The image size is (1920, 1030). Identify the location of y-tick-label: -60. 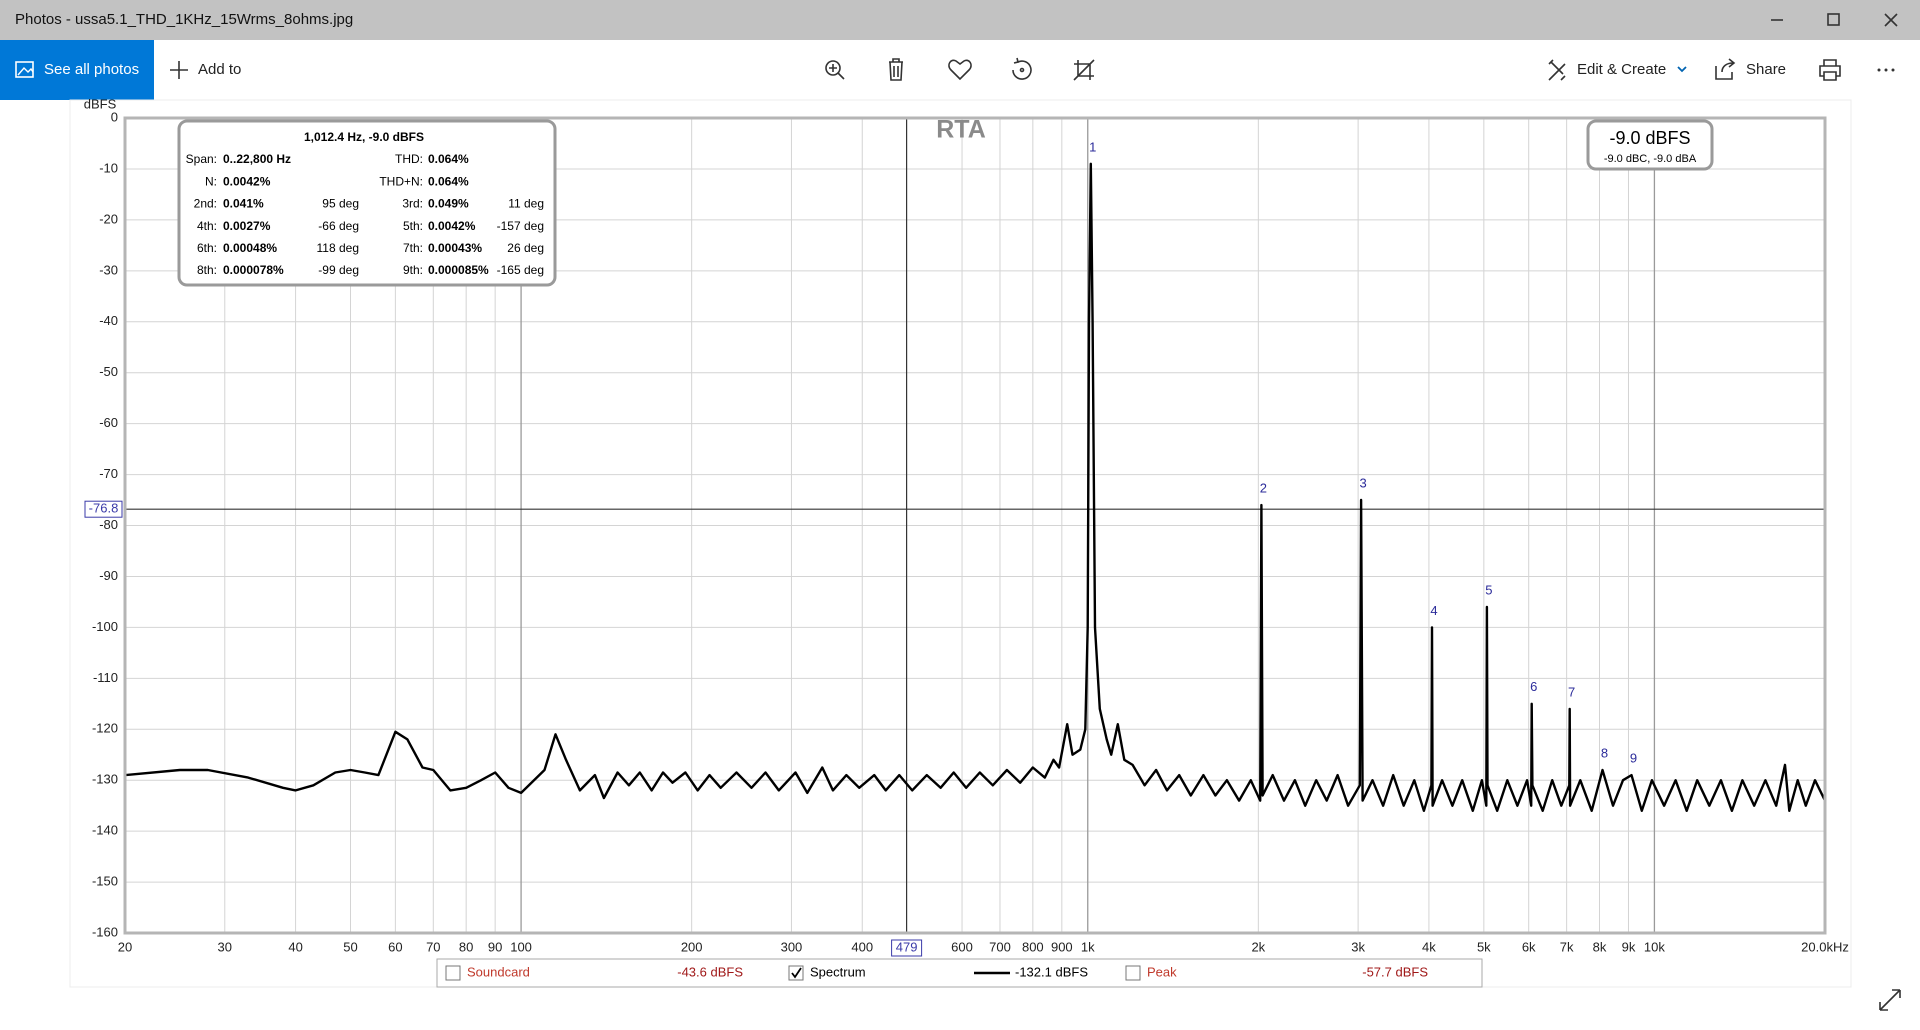
(108, 422).